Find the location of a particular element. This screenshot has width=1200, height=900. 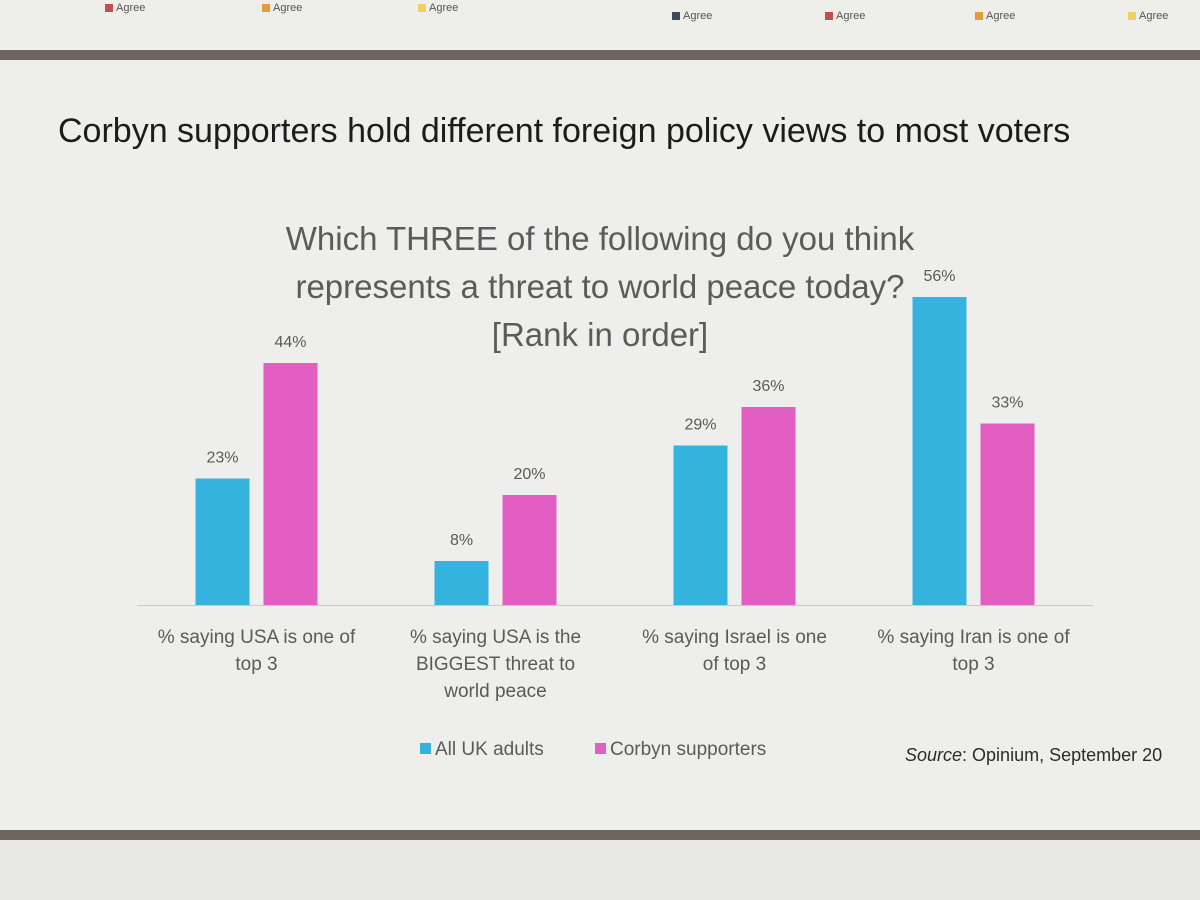

category-label: % saying Iran is one of is located at coordinates (973, 637).